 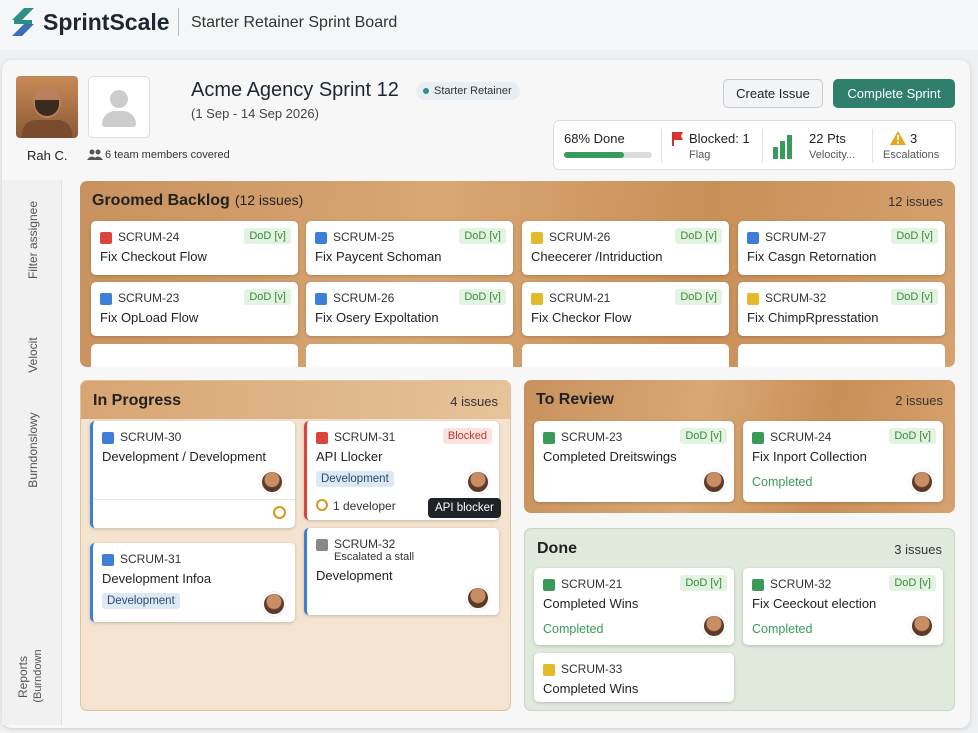 I want to click on issue-title: Fix Checkor Flow, so click(x=581, y=317).